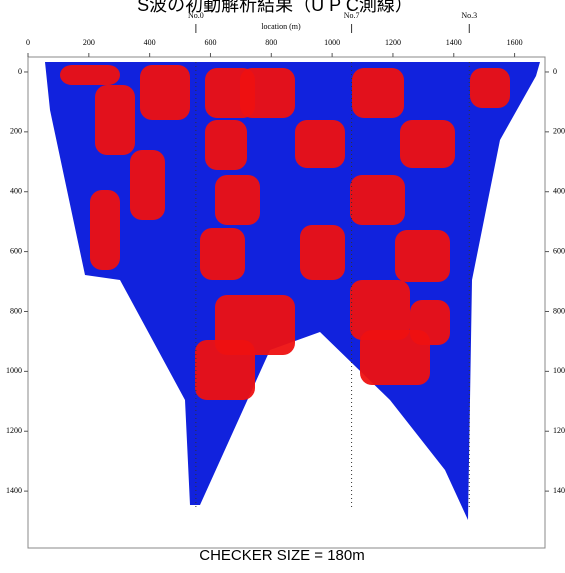  What do you see at coordinates (515, 42) in the screenshot?
I see `x-tick-label: 1600` at bounding box center [515, 42].